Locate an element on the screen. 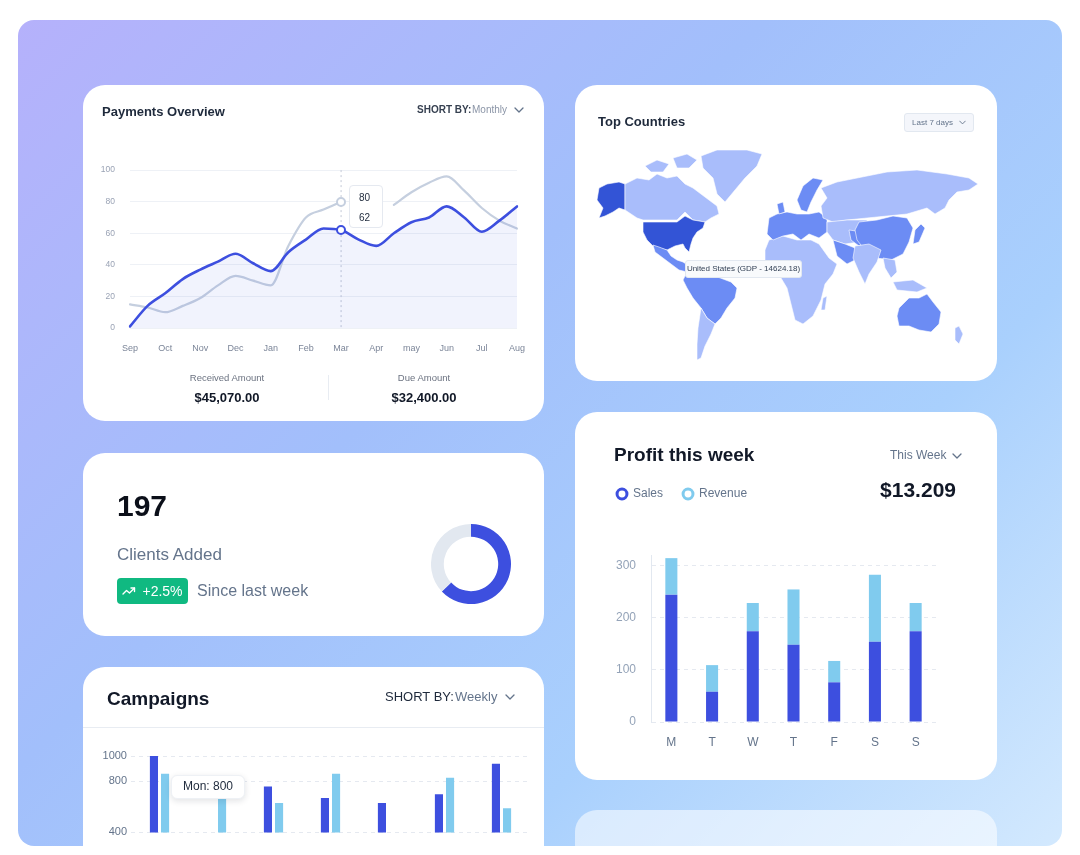 This screenshot has height=855, width=1080. tooltip: Mon: 800 is located at coordinates (208, 787).